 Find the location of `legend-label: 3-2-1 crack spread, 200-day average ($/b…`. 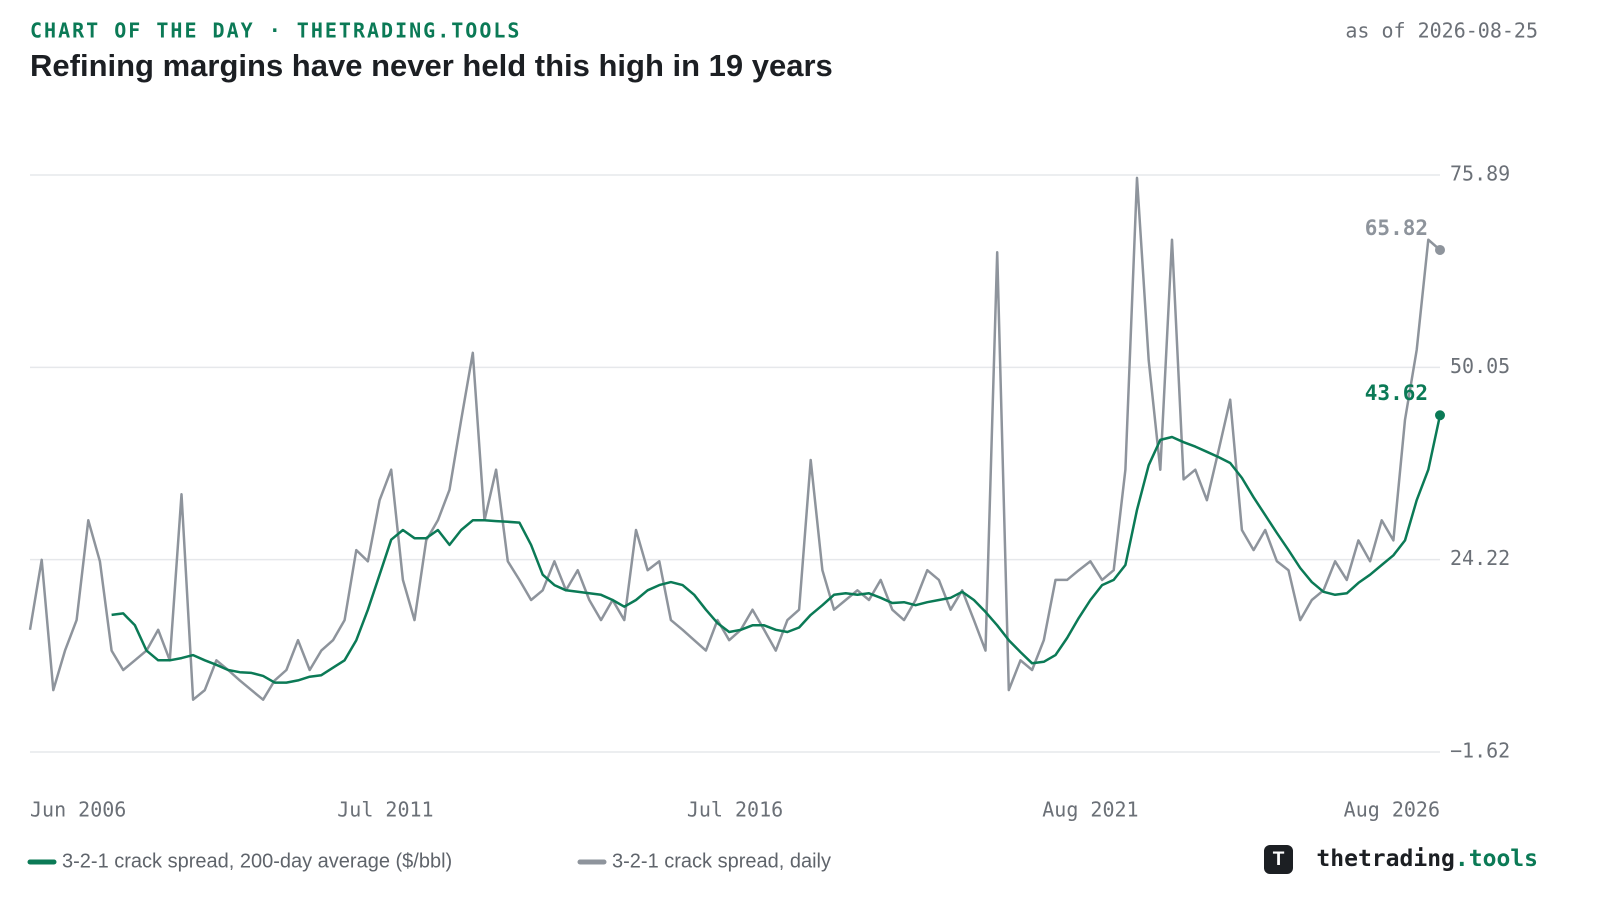

legend-label: 3-2-1 crack spread, 200-day average ($/b… is located at coordinates (257, 861).